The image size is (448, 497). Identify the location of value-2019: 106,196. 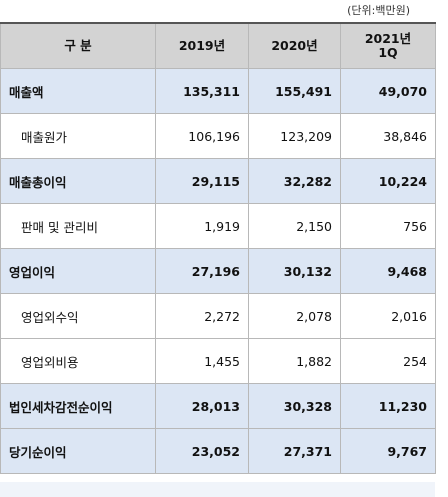
(202, 136).